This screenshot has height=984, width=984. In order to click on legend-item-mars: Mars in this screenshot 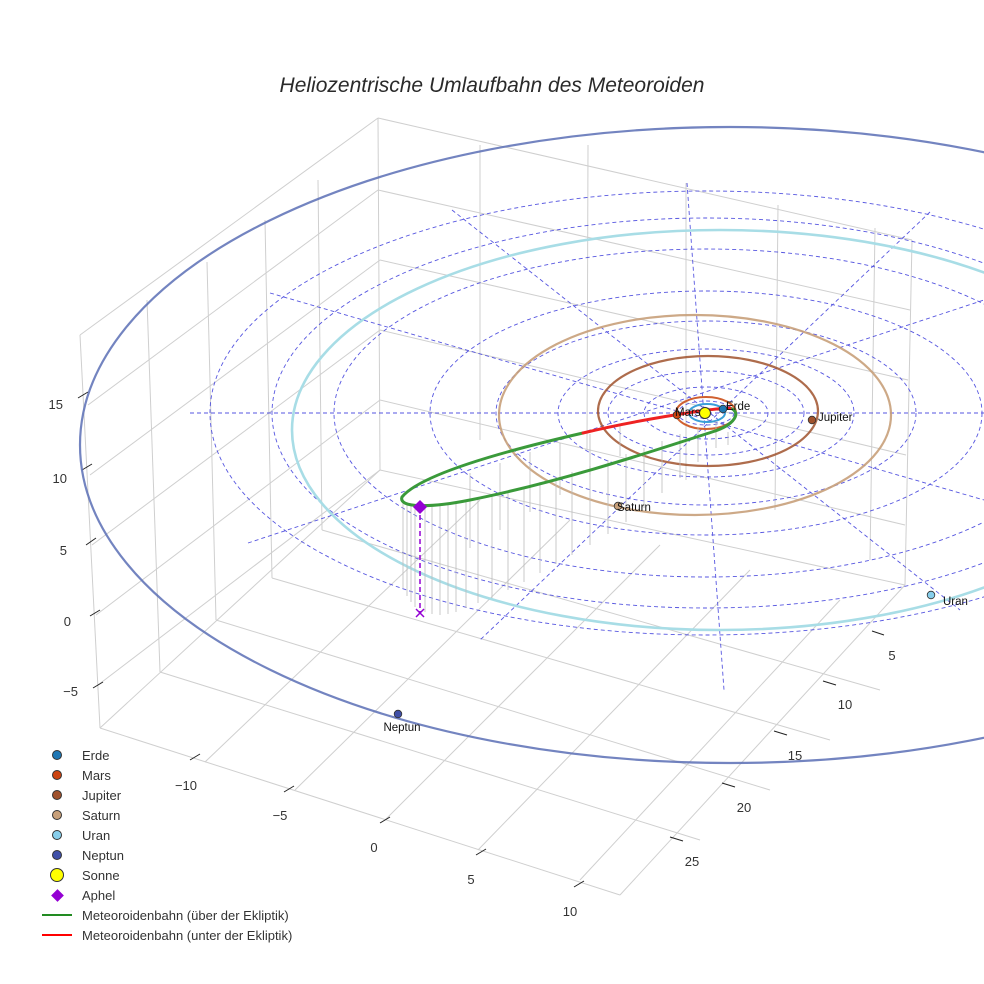, I will do `click(166, 775)`.